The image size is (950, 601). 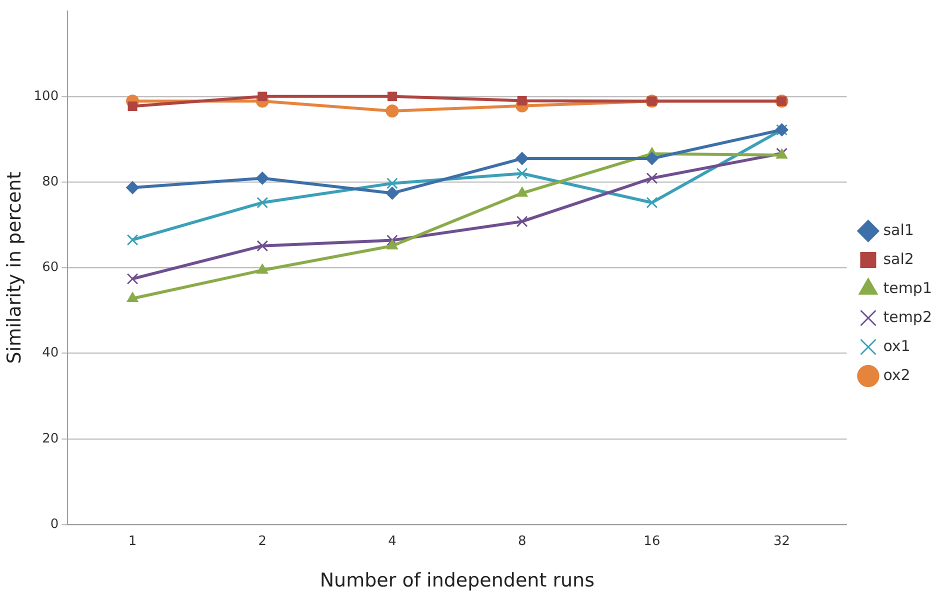 What do you see at coordinates (392, 541) in the screenshot?
I see `x-tick-label: 4` at bounding box center [392, 541].